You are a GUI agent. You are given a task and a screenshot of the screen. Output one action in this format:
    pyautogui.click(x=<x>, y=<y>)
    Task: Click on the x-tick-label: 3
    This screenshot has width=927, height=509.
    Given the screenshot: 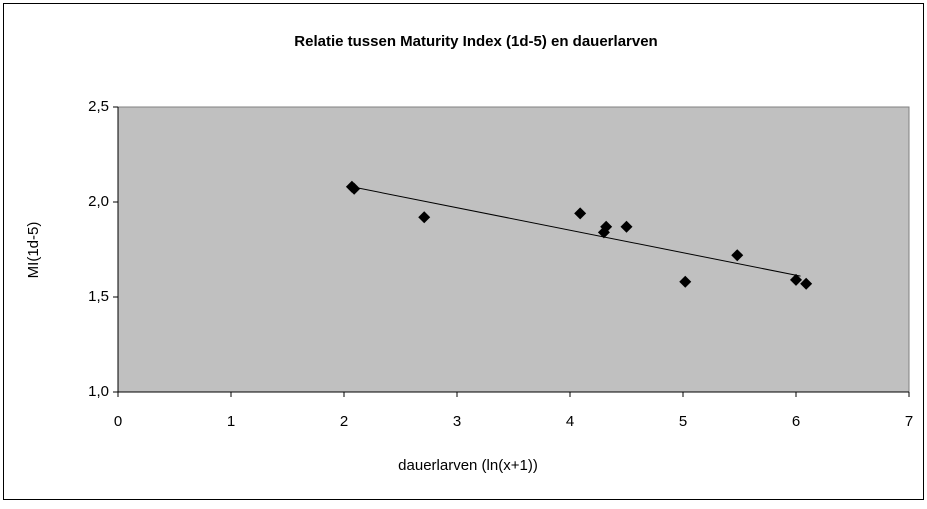 What is the action you would take?
    pyautogui.click(x=457, y=421)
    